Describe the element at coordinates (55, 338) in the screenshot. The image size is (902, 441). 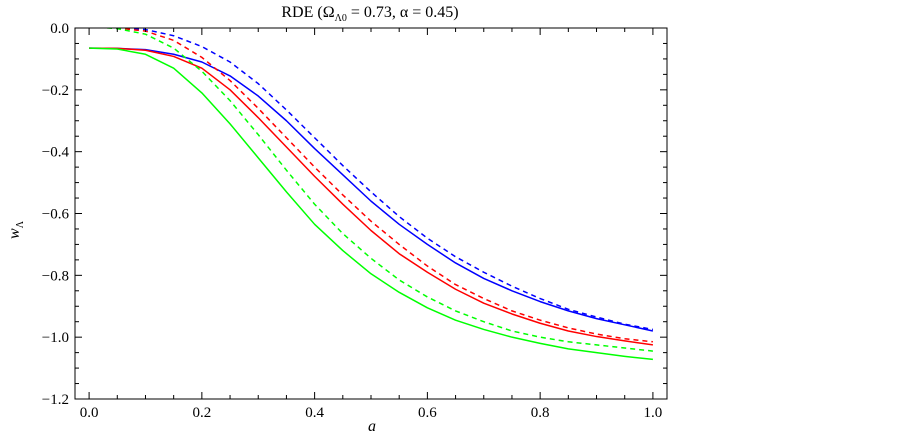
I see `y-tick-label: −1.0` at that location.